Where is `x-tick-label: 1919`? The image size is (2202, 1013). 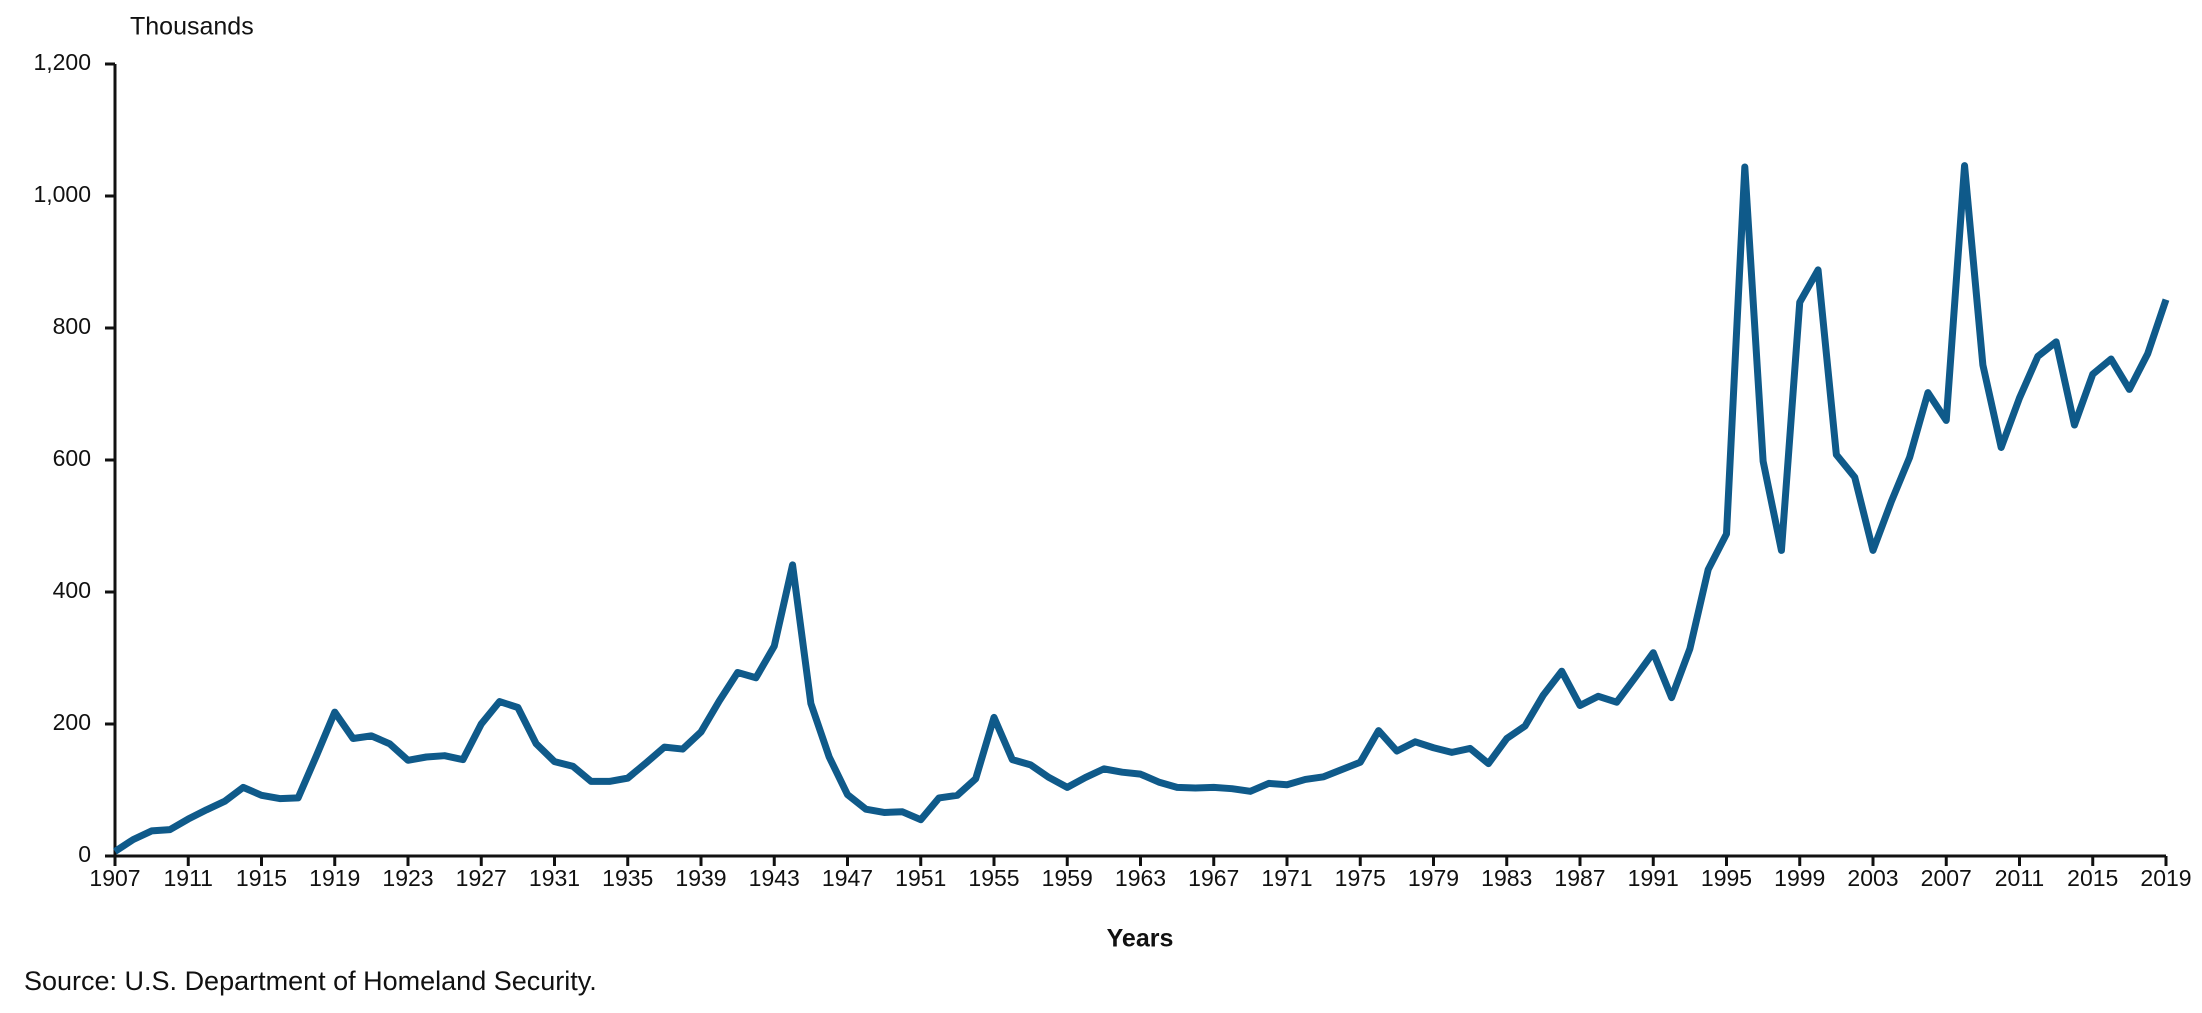
x-tick-label: 1919 is located at coordinates (334, 878).